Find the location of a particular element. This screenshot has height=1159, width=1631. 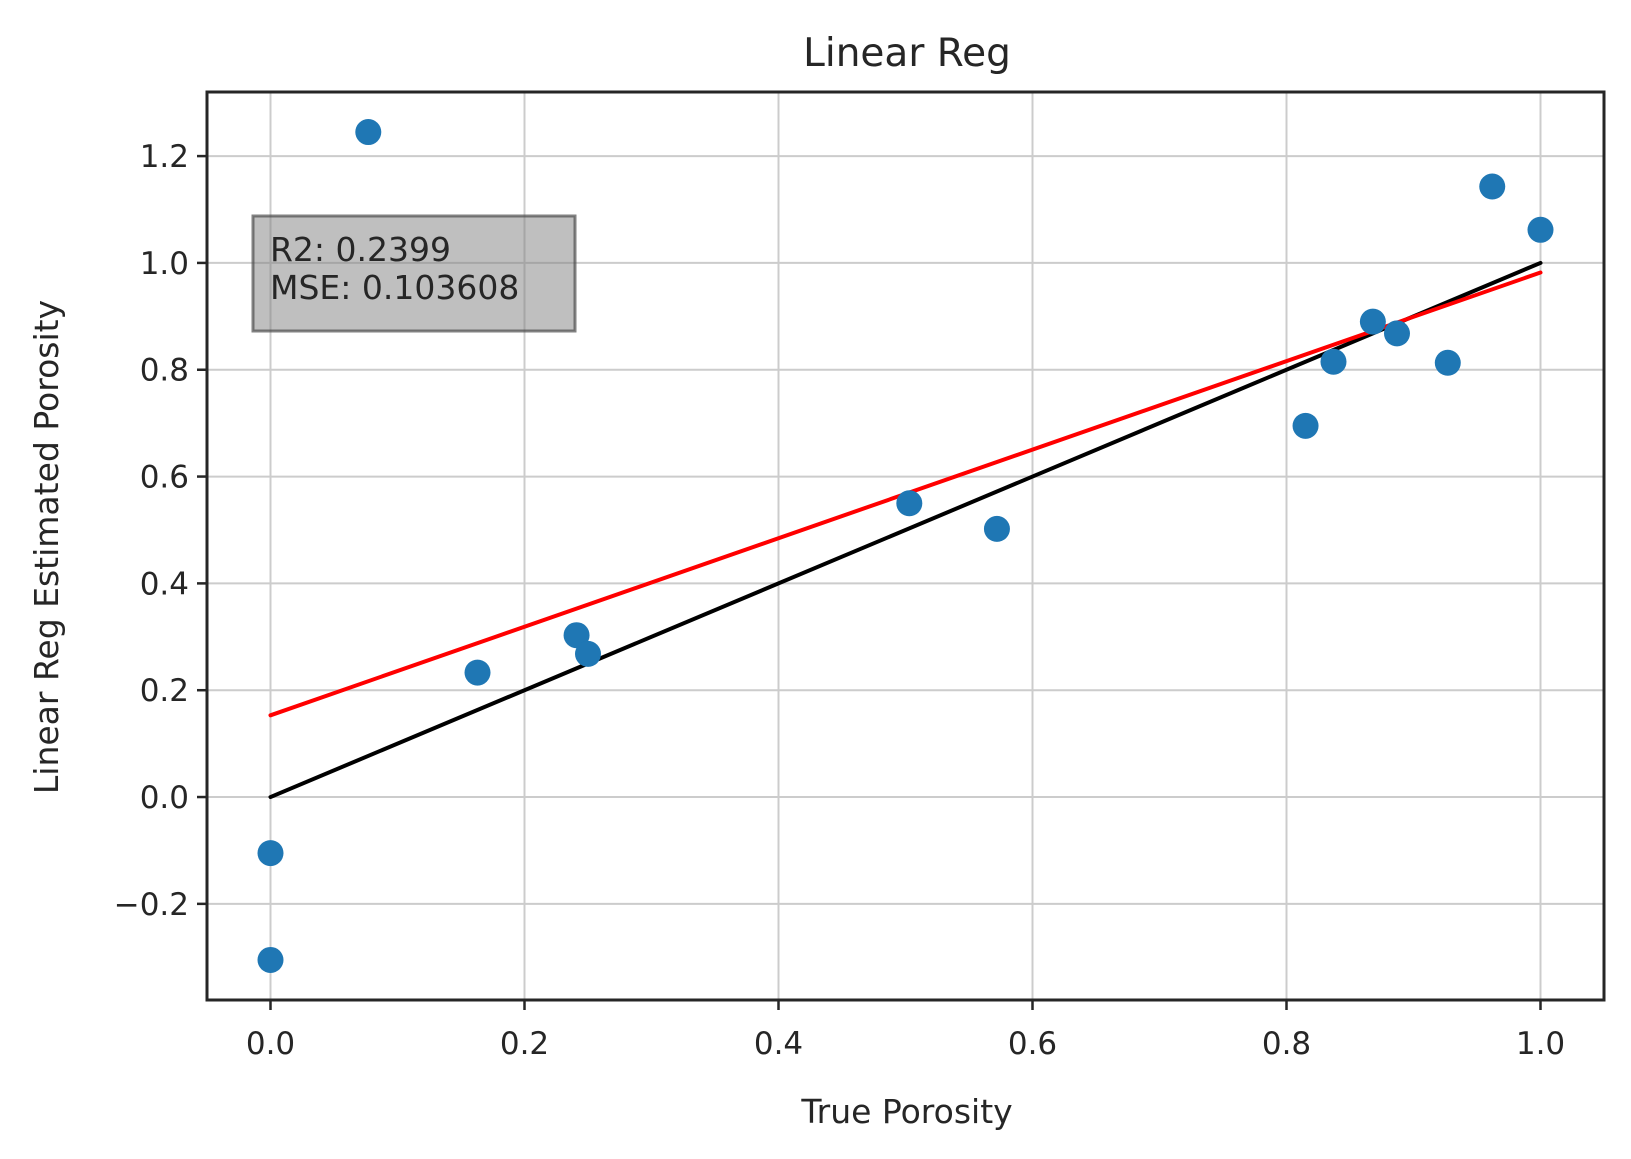

annotation-r2-text: R2: 0.2399 is located at coordinates (360, 249).